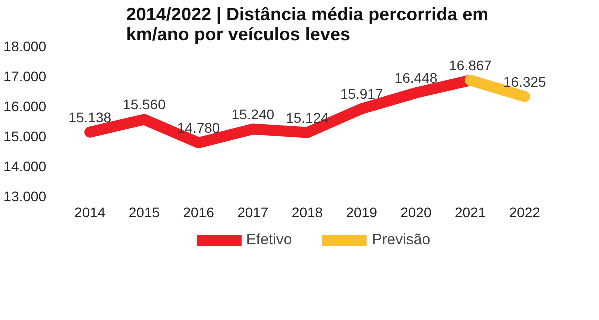 This screenshot has width=599, height=320. I want to click on data-label: 15.917, so click(362, 94).